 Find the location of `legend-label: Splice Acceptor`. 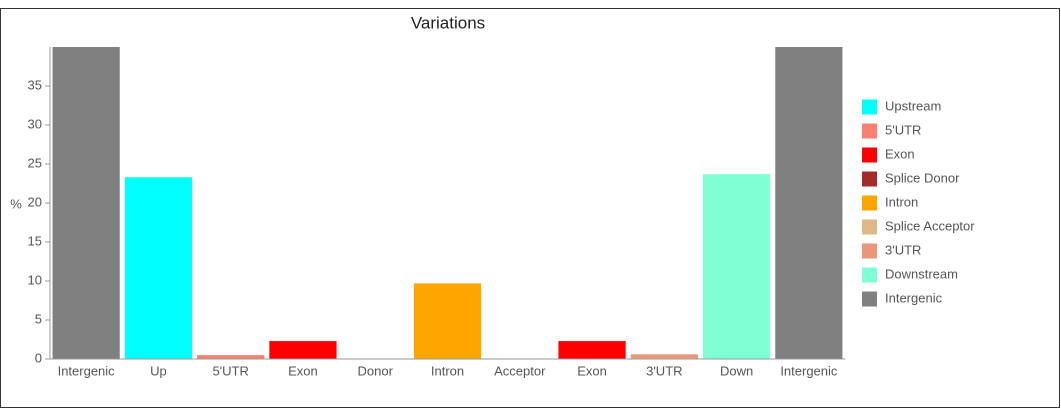

legend-label: Splice Acceptor is located at coordinates (930, 225).